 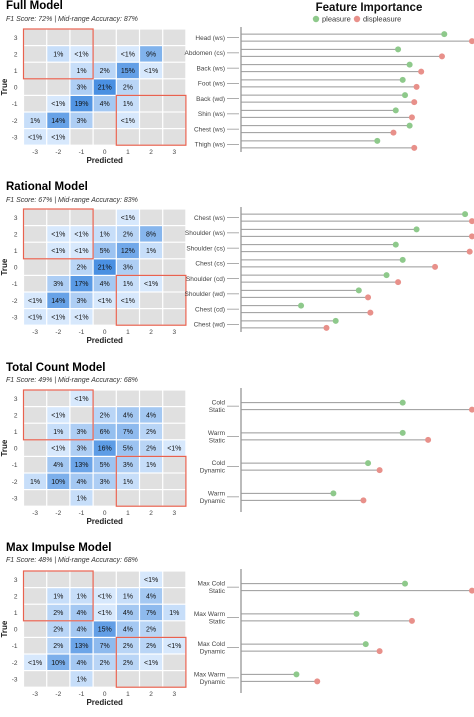 I want to click on panel-subtitle: F1 Score: 49% | Mid-range Accuracy: 68%, so click(x=72, y=380).